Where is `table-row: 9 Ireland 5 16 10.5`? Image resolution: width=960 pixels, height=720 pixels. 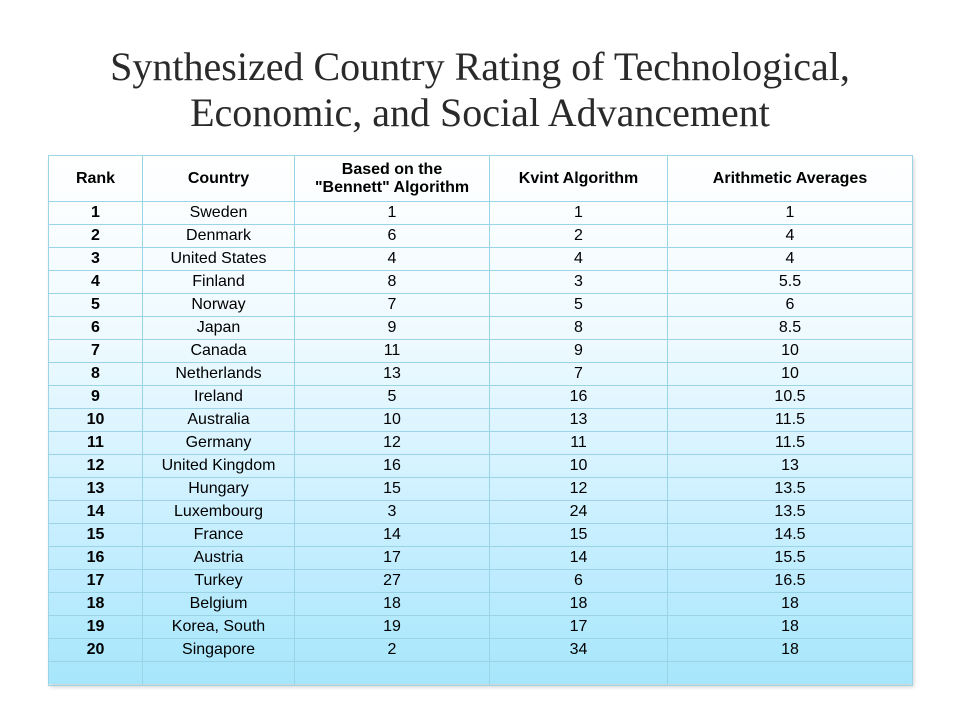
table-row: 9 Ireland 5 16 10.5 is located at coordinates (480, 397).